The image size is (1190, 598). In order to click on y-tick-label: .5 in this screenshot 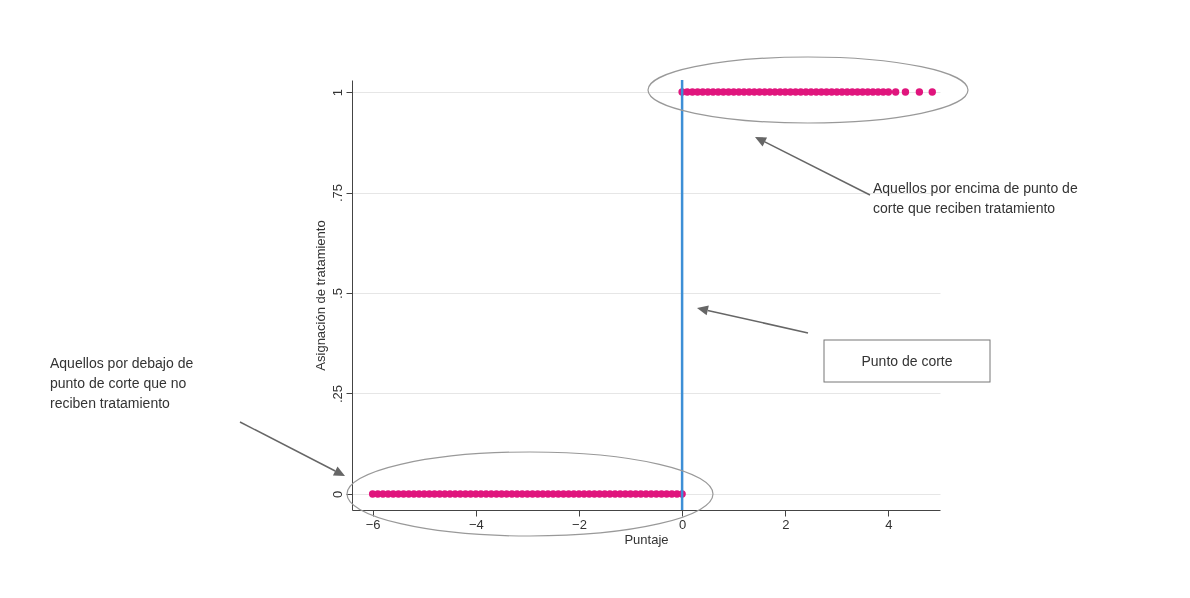, I will do `click(337, 293)`.